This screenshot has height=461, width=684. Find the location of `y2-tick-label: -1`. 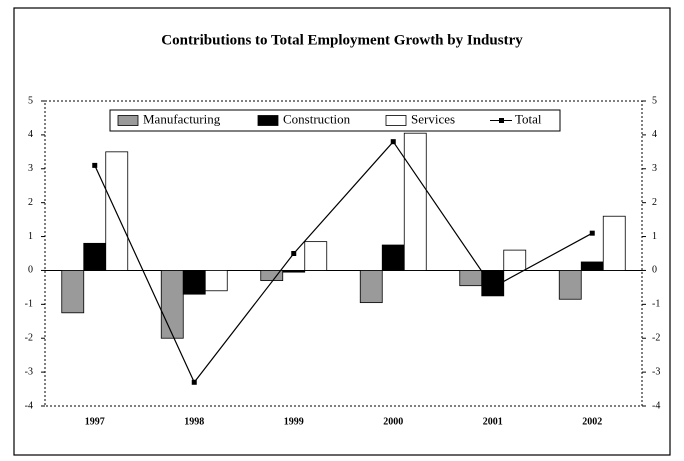

y2-tick-label: -1 is located at coordinates (656, 304).